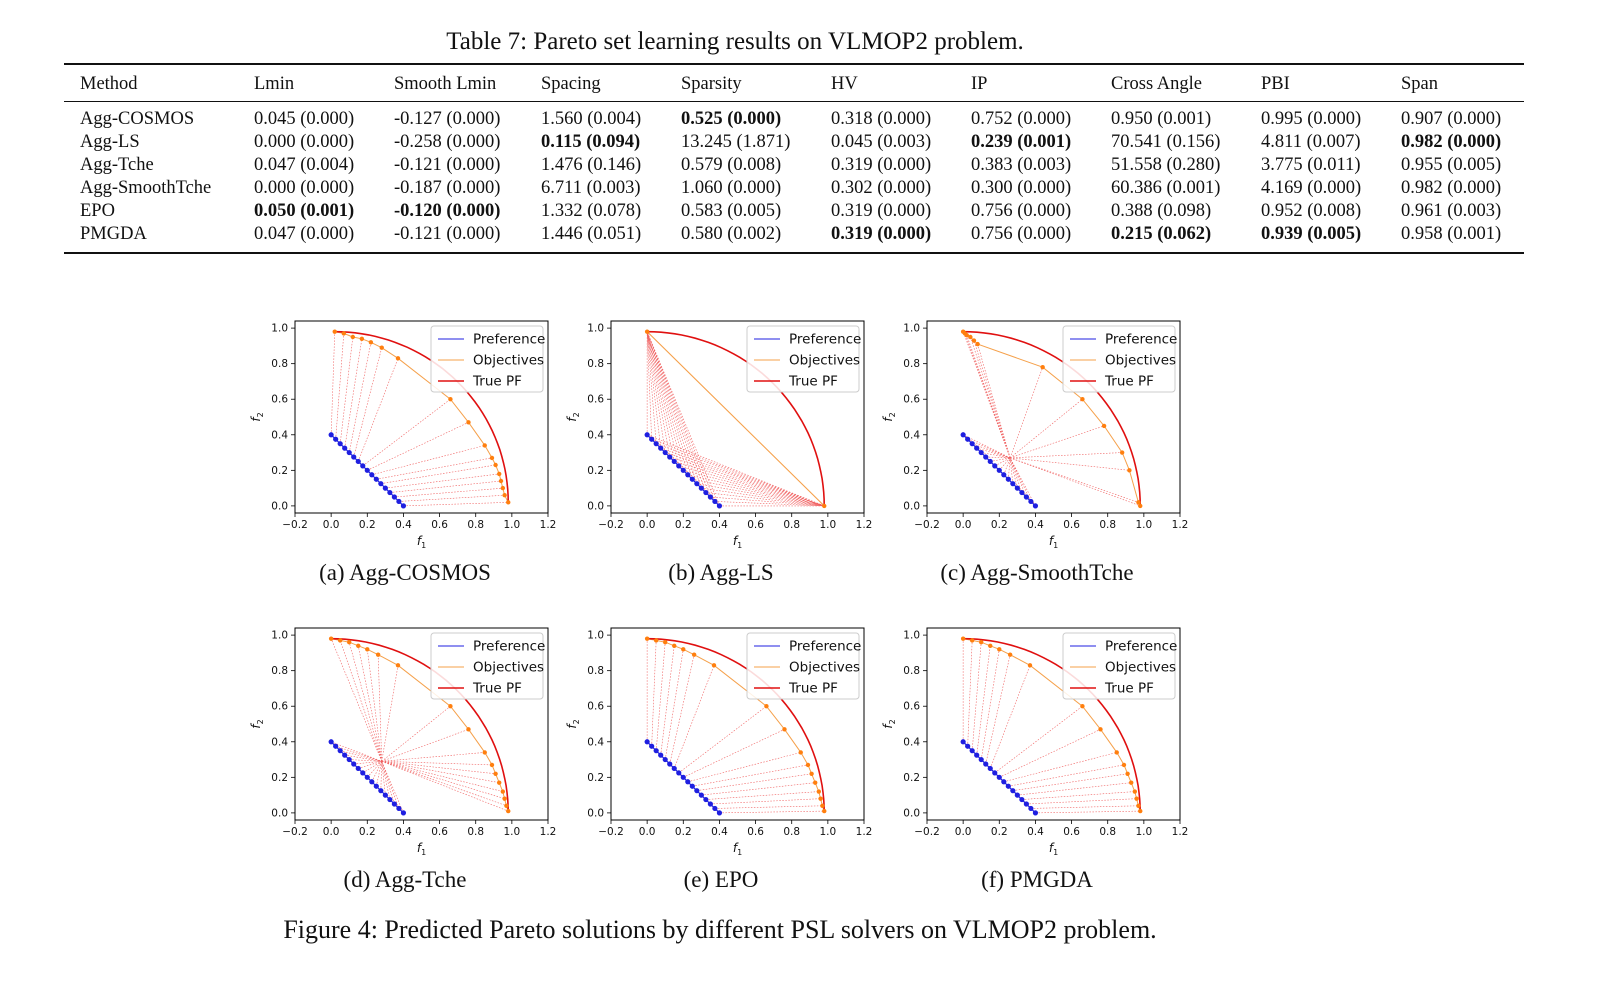 The height and width of the screenshot is (1006, 1600). Describe the element at coordinates (881, 142) in the screenshot. I see `value-cell: 0.045 (0.003)` at that location.